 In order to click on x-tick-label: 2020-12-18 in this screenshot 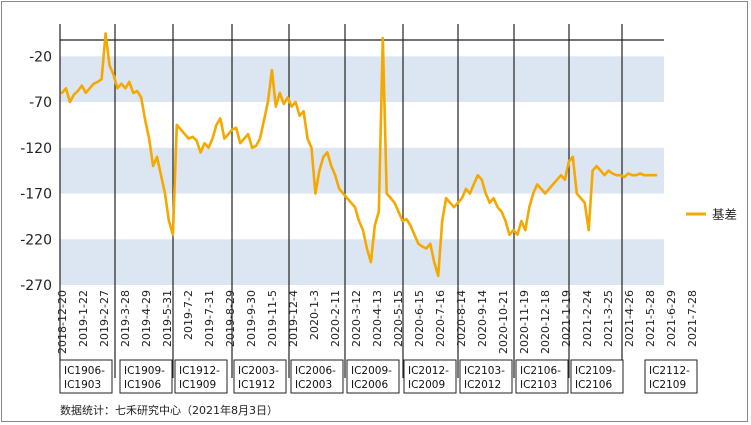, I will do `click(545, 322)`.